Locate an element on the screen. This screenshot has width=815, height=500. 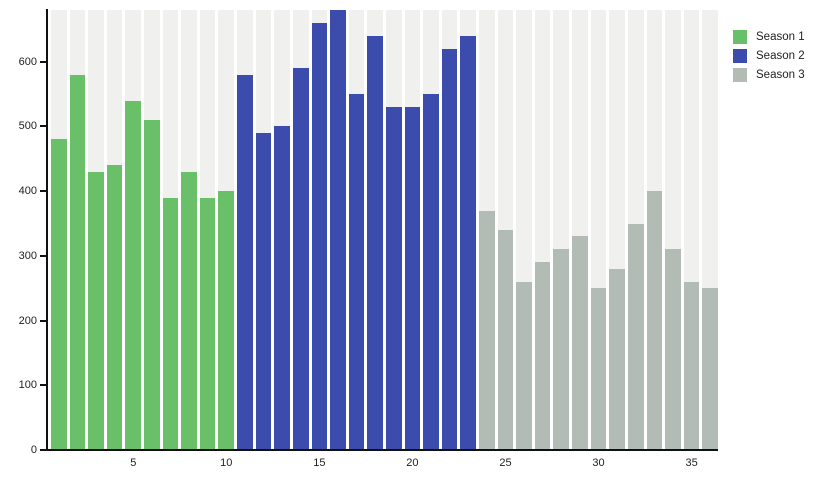
legend: Season 1 Season 2 Season 3 is located at coordinates (769, 58).